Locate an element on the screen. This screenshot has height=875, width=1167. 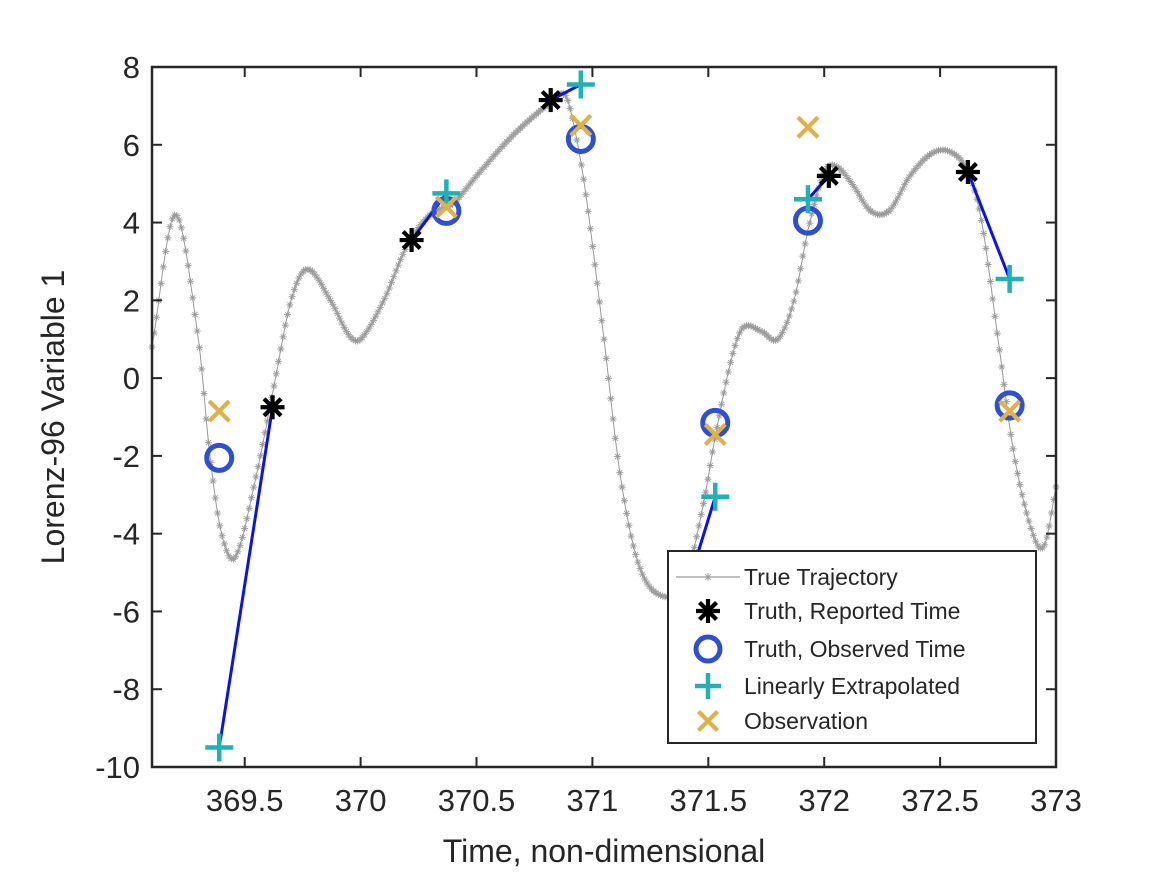
legend-label-truth-reported: Truth, Reported Time is located at coordinates (852, 611).